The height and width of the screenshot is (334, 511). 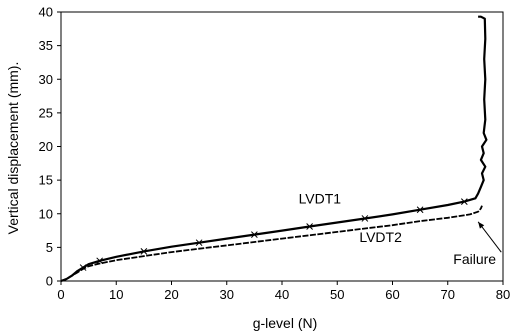 I want to click on x-tick-label: 20, so click(x=171, y=294).